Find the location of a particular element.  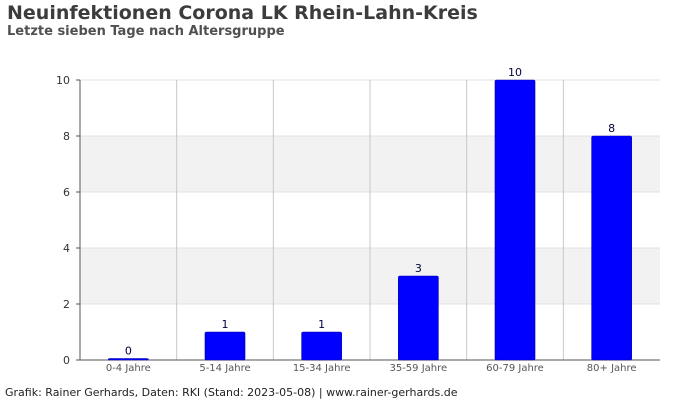

y-tick-label: 4 is located at coordinates (66, 248).